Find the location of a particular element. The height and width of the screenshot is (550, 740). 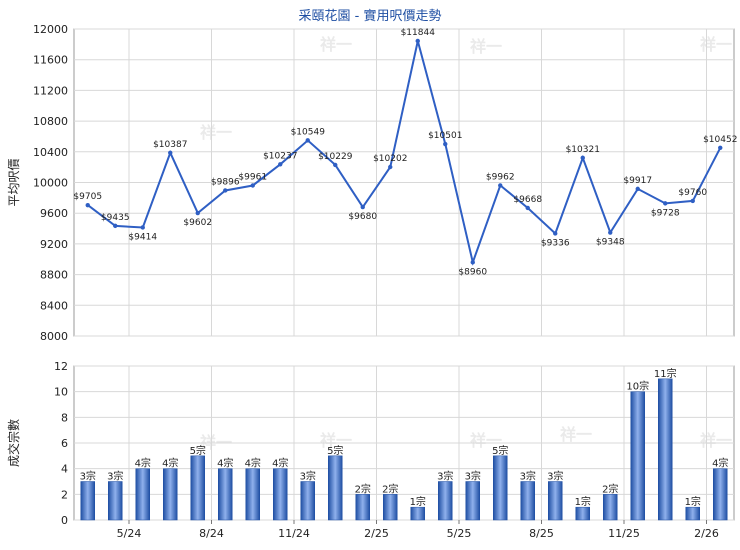

price-data-label: $8960 is located at coordinates (472, 272).